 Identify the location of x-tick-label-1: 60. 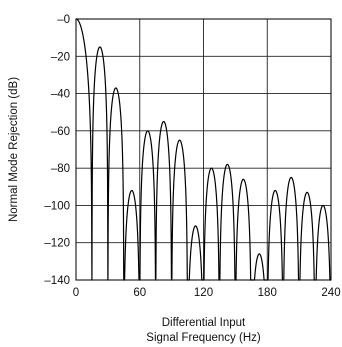
(139, 293).